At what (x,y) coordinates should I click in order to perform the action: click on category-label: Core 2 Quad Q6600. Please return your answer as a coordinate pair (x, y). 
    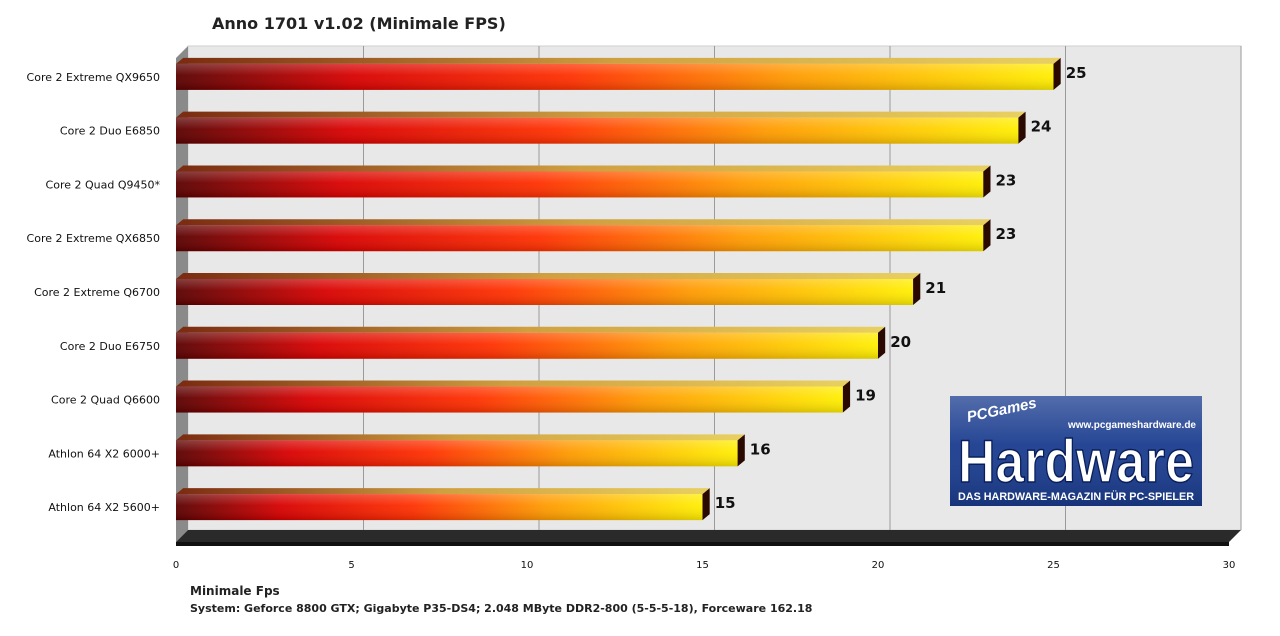
    Looking at the image, I should click on (105, 400).